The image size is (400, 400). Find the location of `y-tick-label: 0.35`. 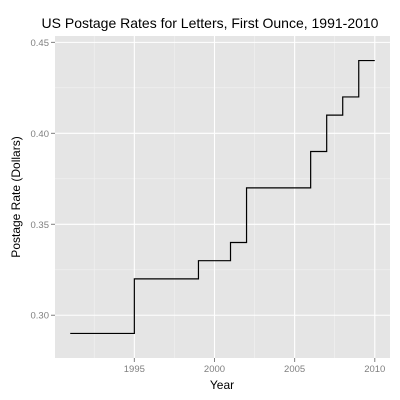

y-tick-label: 0.35 is located at coordinates (40, 225).